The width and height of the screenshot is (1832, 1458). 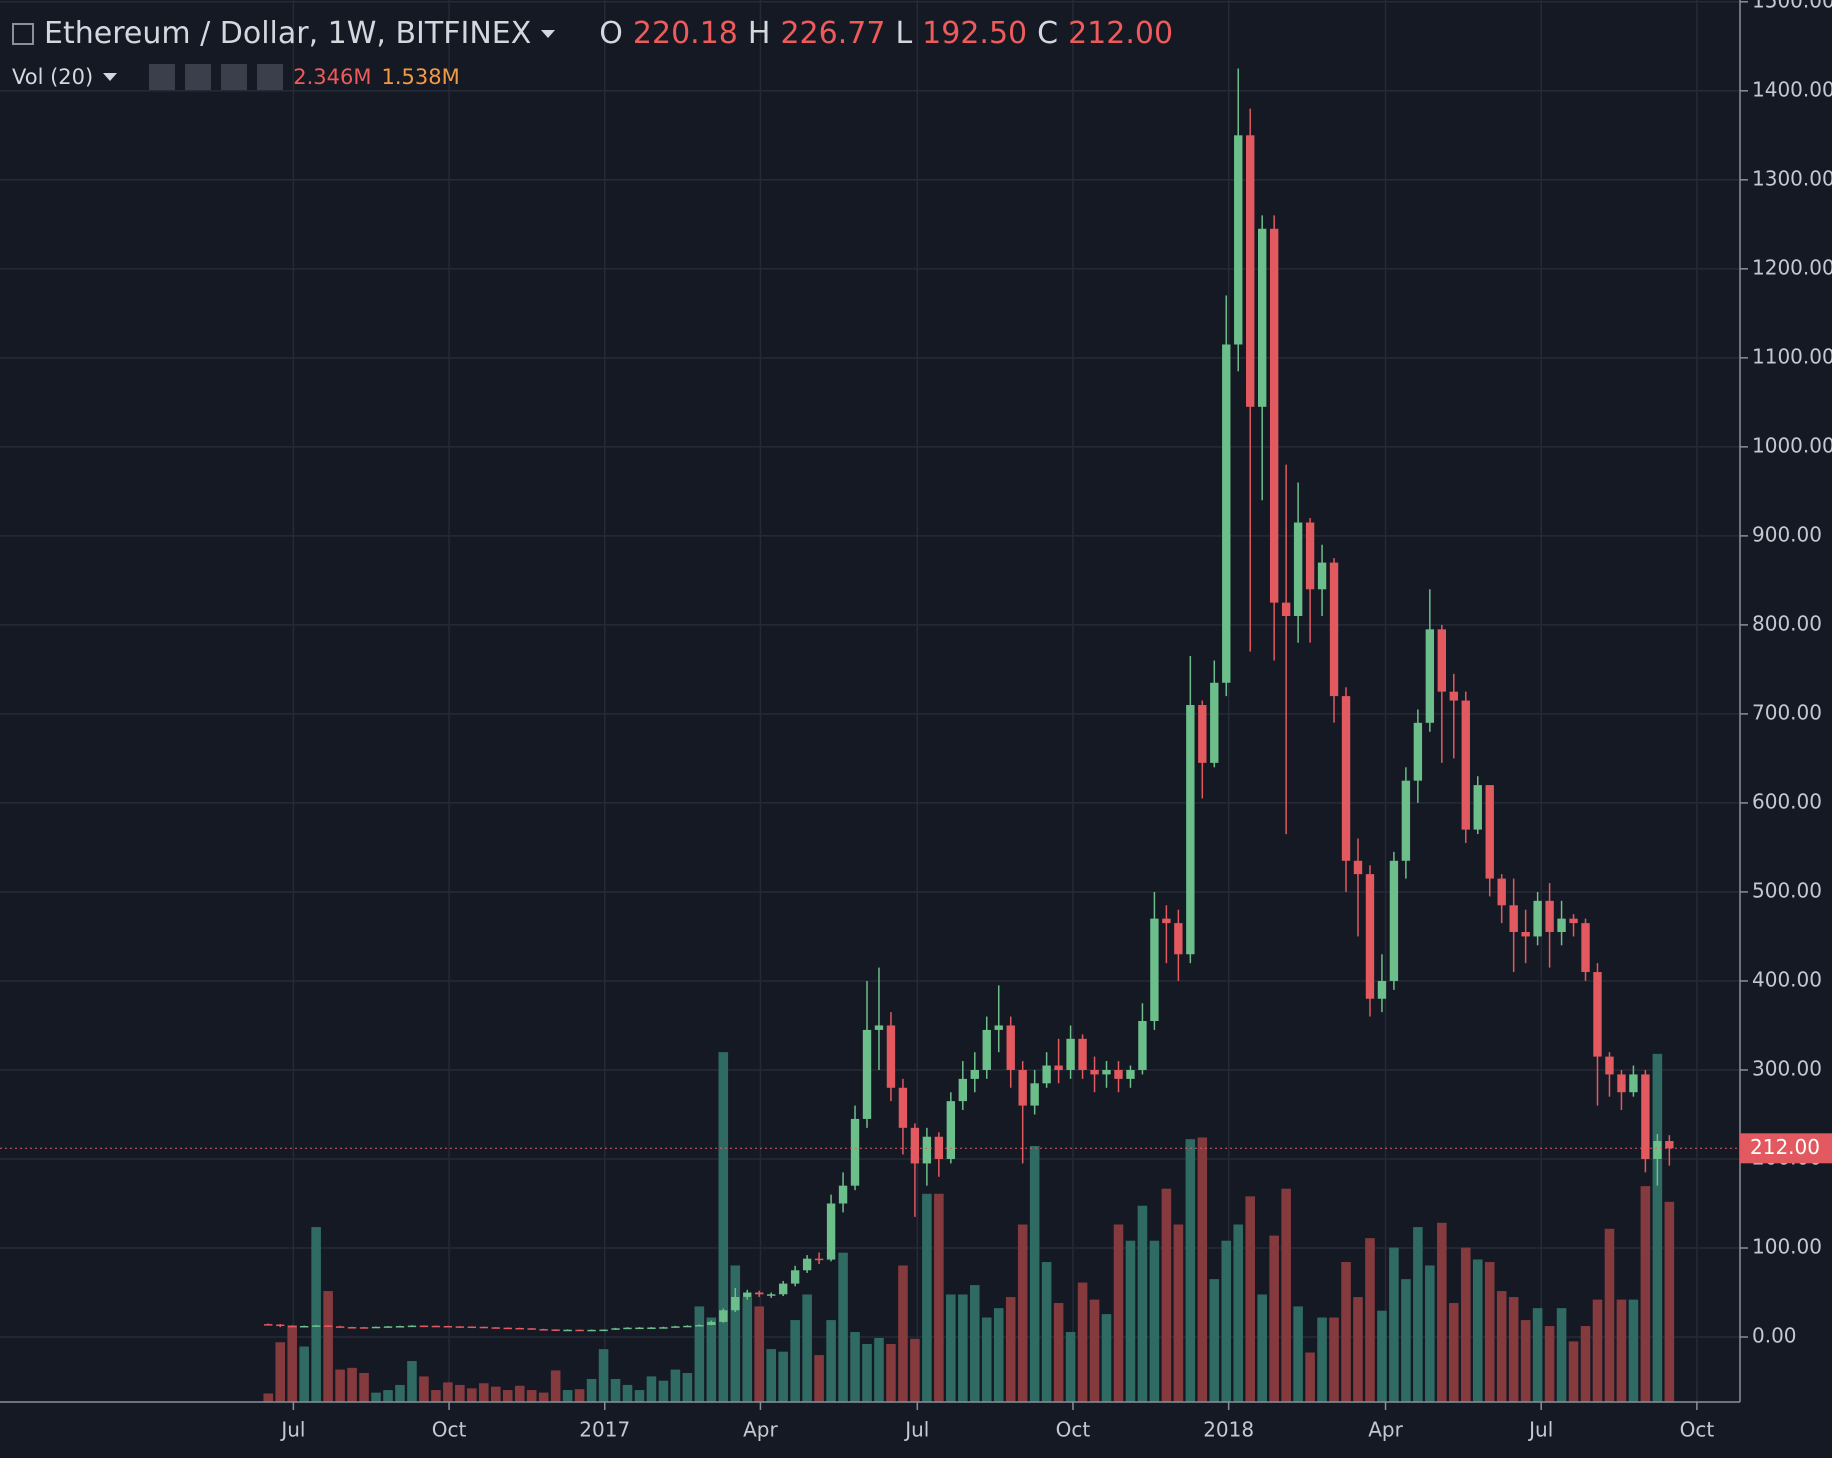 I want to click on y-tick-label: 1000.00, so click(x=1792, y=445).